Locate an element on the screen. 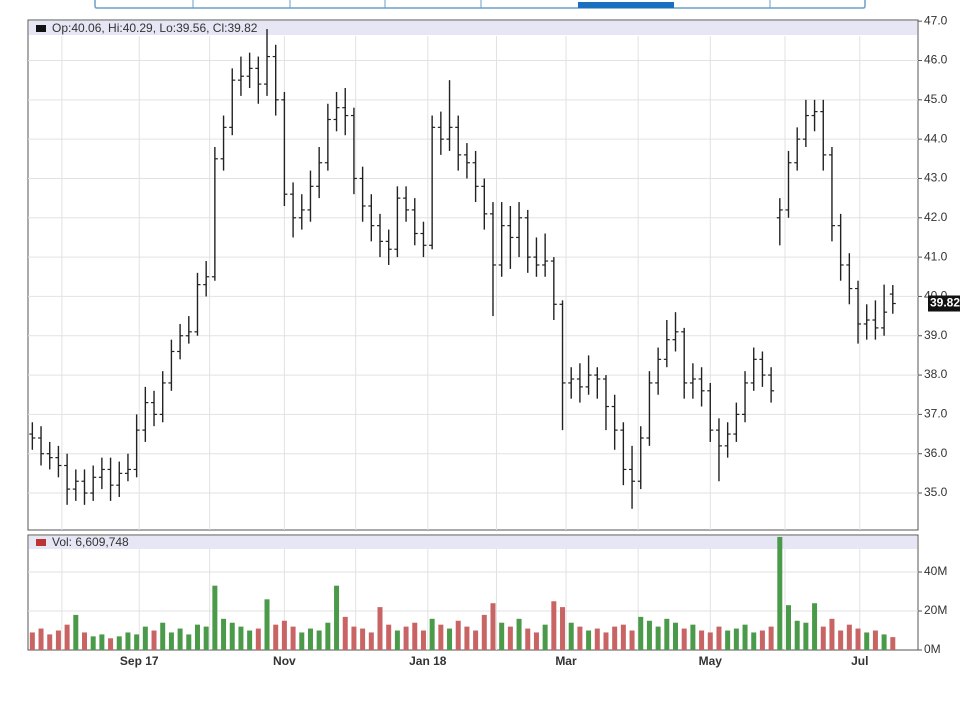  volume-legend: Vol: 6,609,748 is located at coordinates (90, 542).